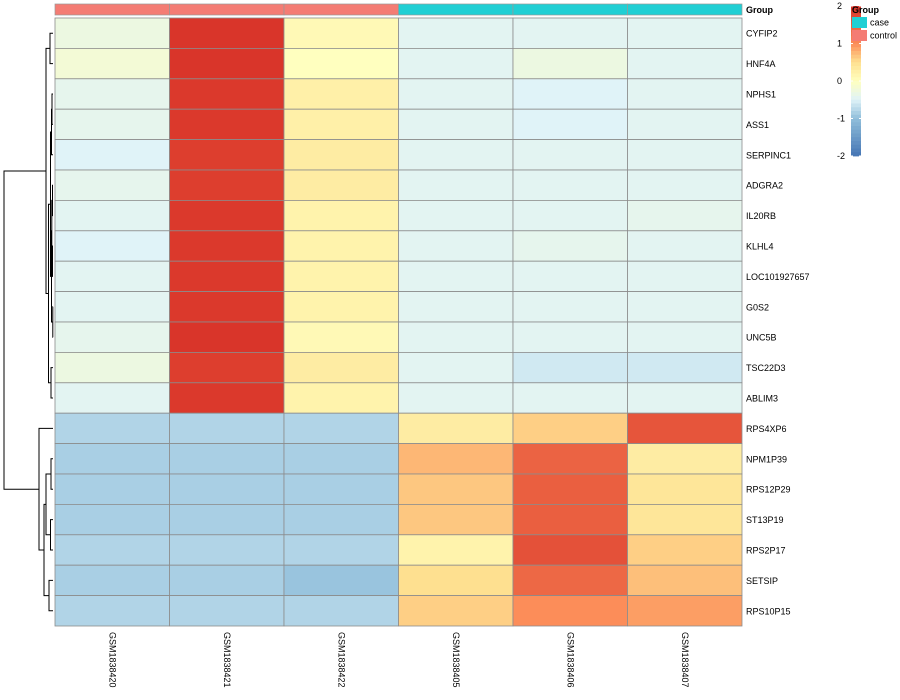 Image resolution: width=900 pixels, height=700 pixels. What do you see at coordinates (570, 9) in the screenshot?
I see `annotation-cell-case` at bounding box center [570, 9].